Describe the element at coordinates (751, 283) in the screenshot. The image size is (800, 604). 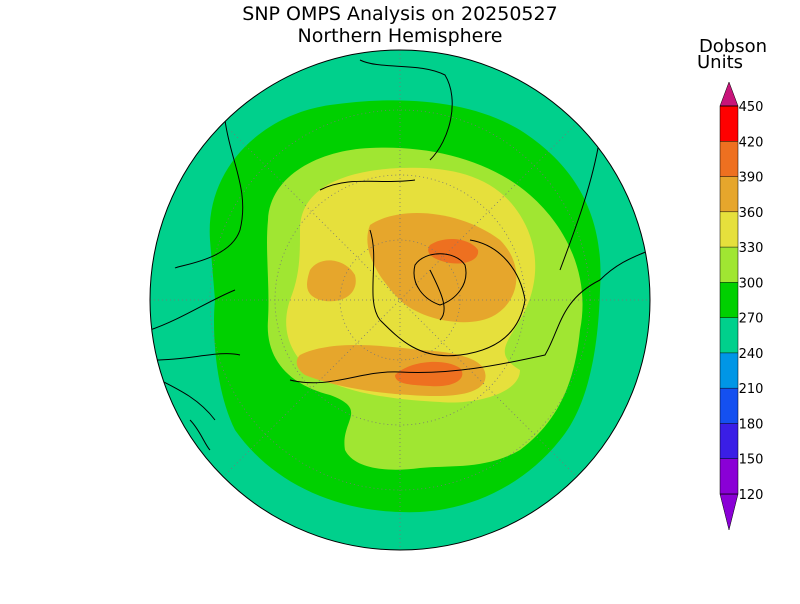
I see `colorbar-tick-label: 300` at that location.